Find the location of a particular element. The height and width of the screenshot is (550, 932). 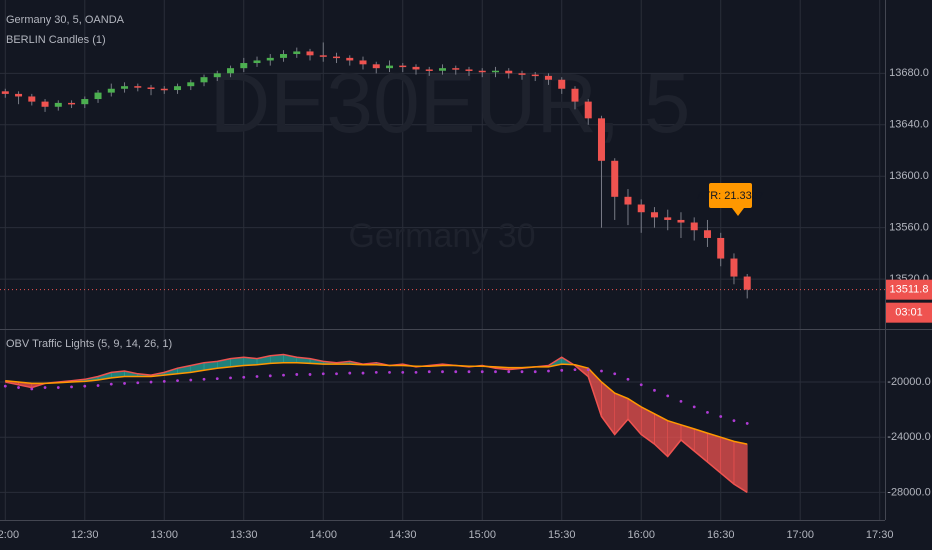

obv-title: OBV Traffic Lights (5, 9, 14, 26, 1) is located at coordinates (89, 344).